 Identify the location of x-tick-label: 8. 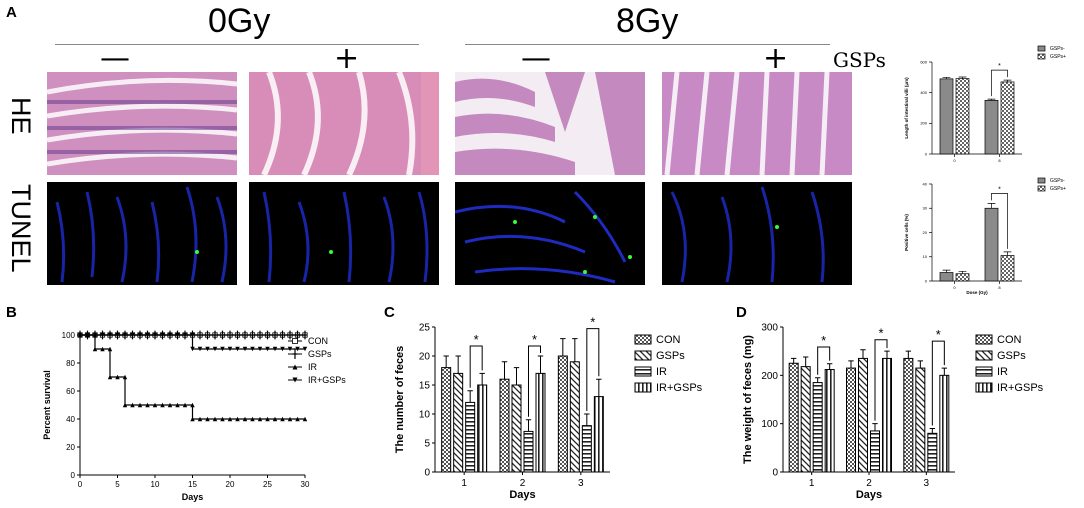
(999, 160).